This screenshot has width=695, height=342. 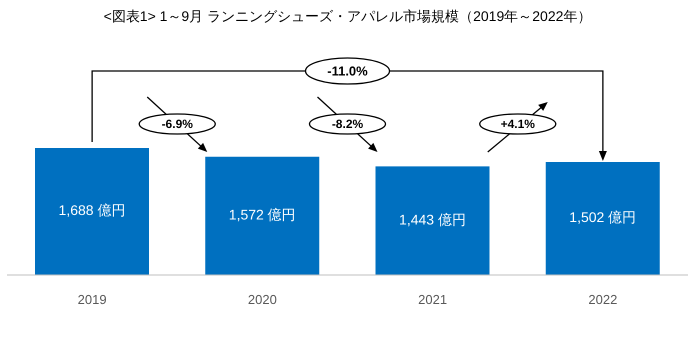 I want to click on x-tick-label: 2019, so click(x=92, y=300).